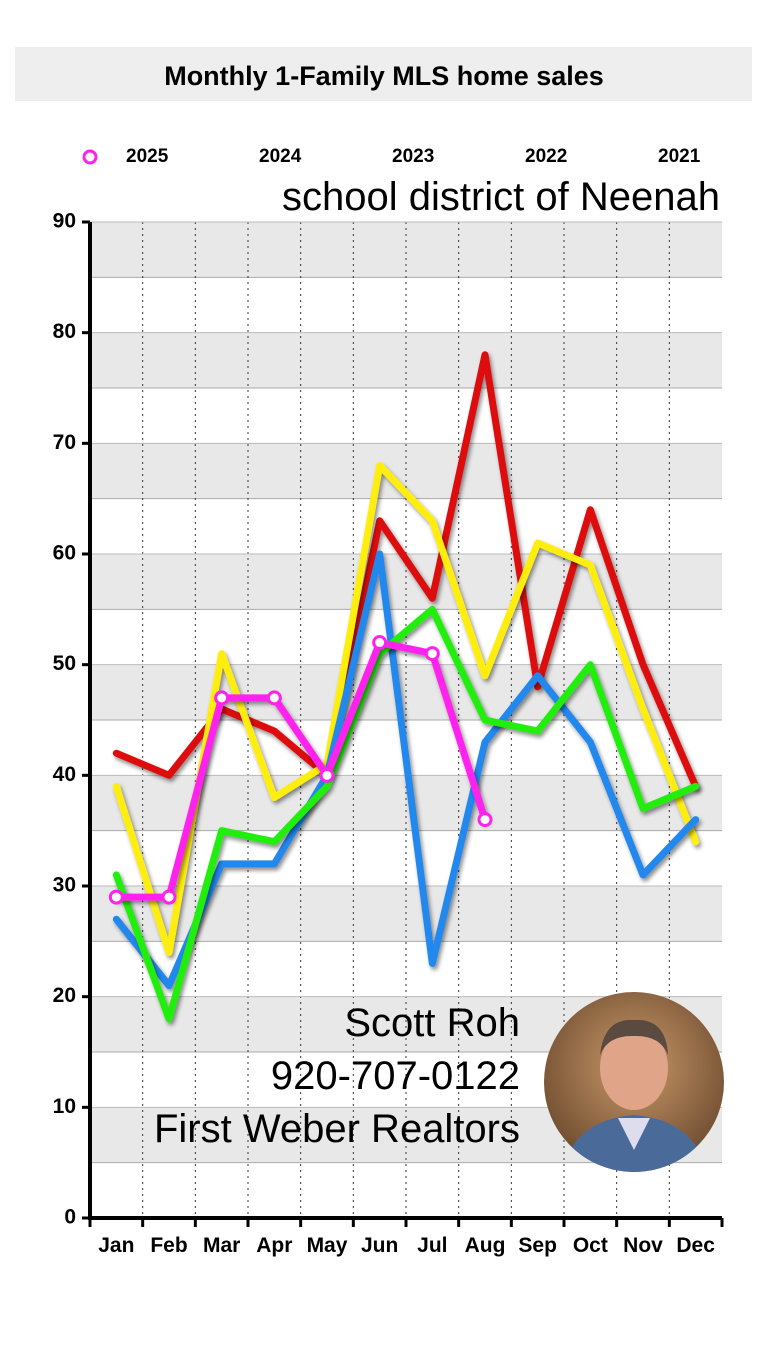  Describe the element at coordinates (64, 663) in the screenshot. I see `y-tick-label: 50` at that location.